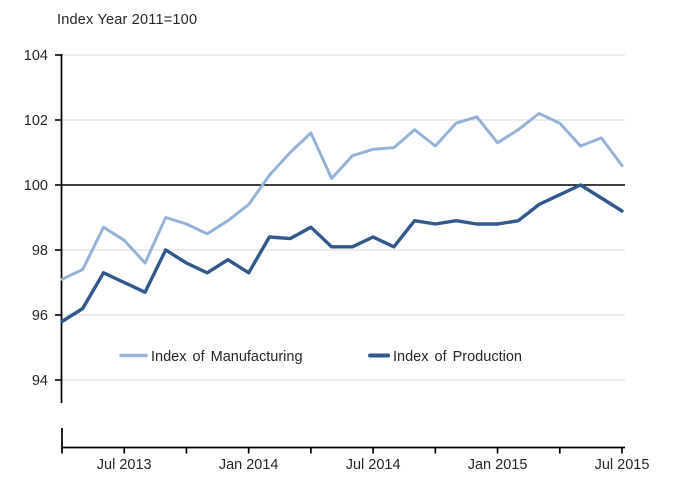 Image resolution: width=685 pixels, height=504 pixels. Describe the element at coordinates (622, 465) in the screenshot. I see `x-tick-label: Jul 2015` at that location.